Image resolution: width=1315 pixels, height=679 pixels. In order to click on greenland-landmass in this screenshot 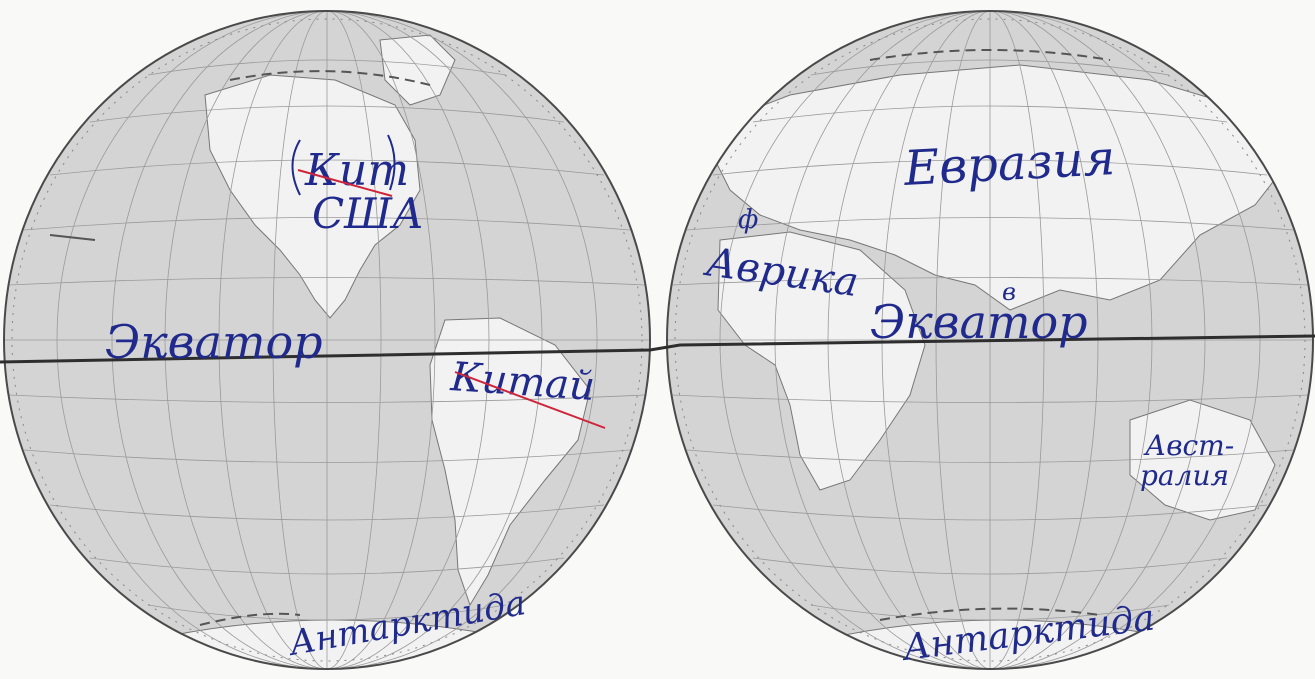, I will do `click(417, 70)`.